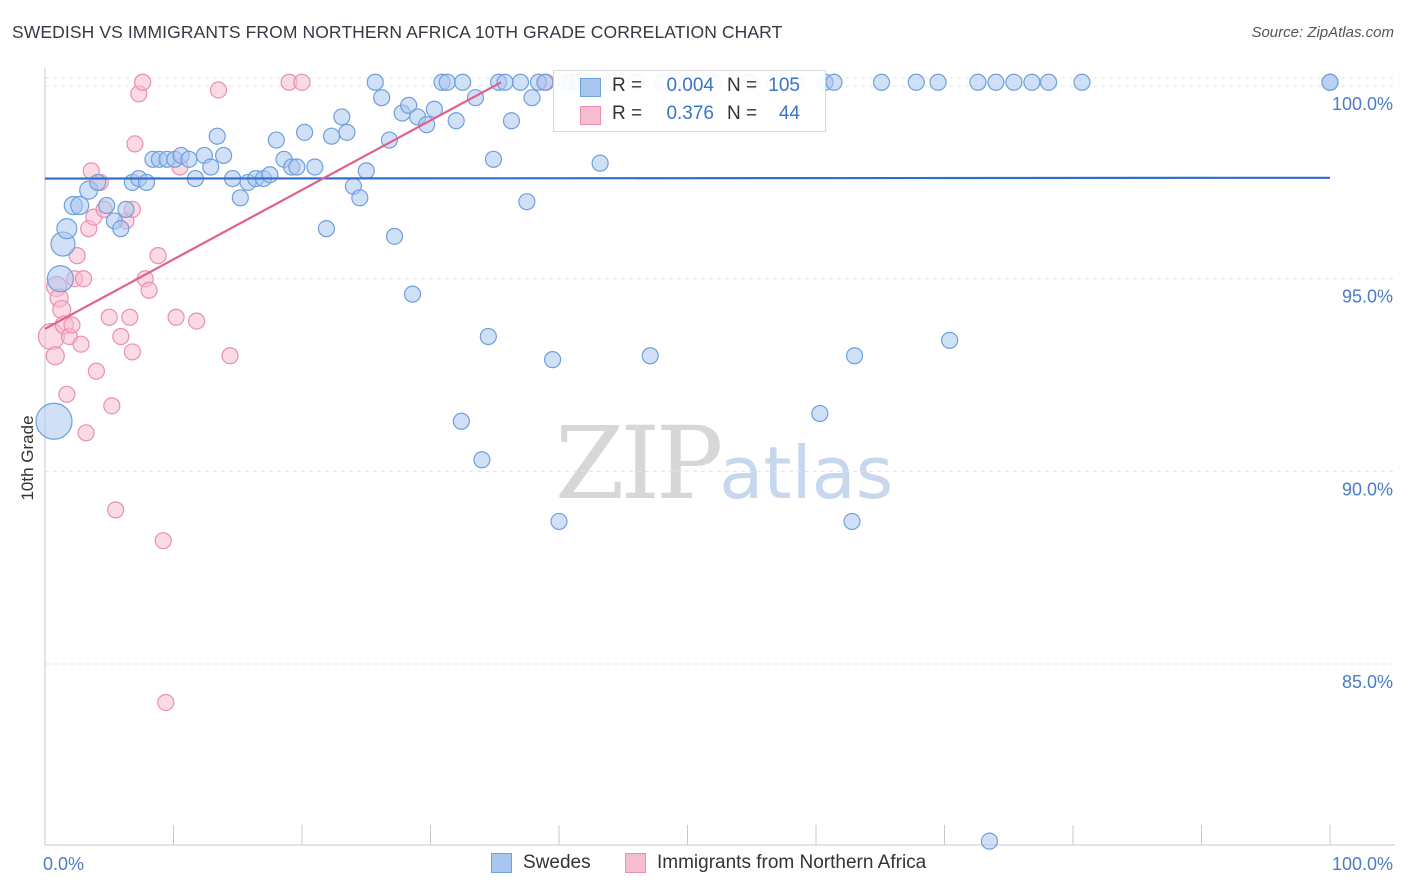 The height and width of the screenshot is (892, 1406). Describe the element at coordinates (1367, 682) in the screenshot. I see `y-tick-label: 85.0%` at that location.